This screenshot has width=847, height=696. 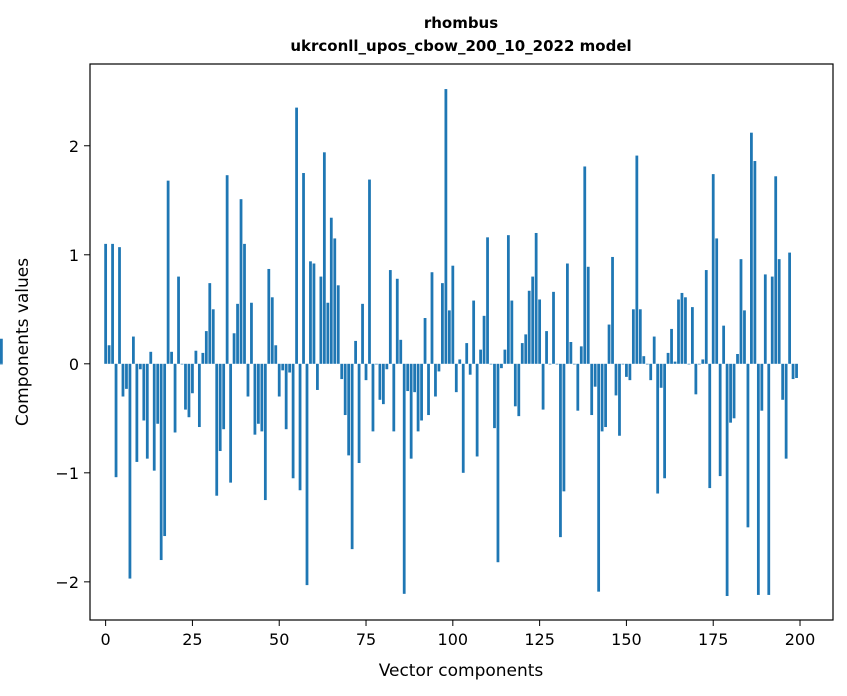 I want to click on x-tick-label: 100, so click(x=453, y=639).